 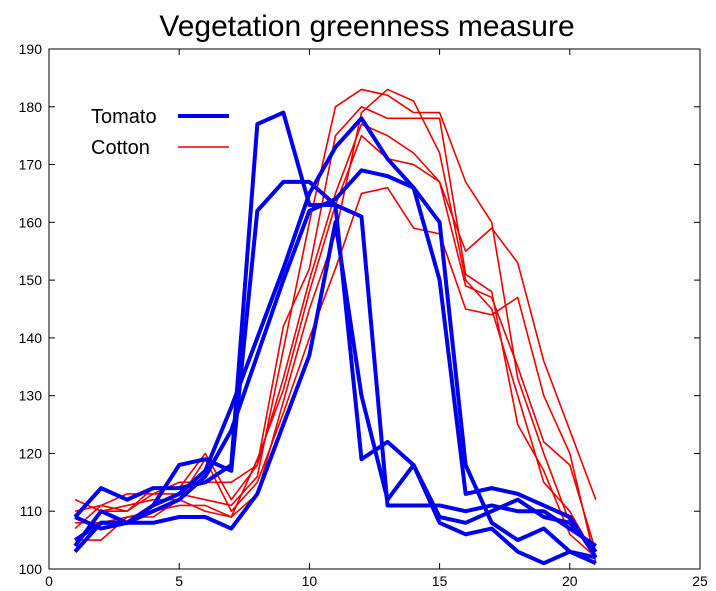 I want to click on y-tick-label: 180, so click(x=31, y=107).